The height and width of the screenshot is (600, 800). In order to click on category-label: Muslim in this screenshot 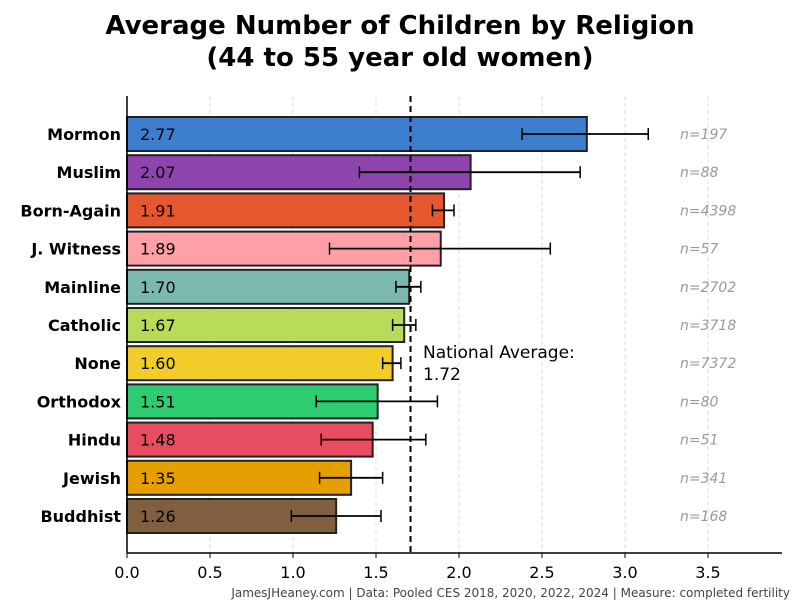, I will do `click(89, 172)`.